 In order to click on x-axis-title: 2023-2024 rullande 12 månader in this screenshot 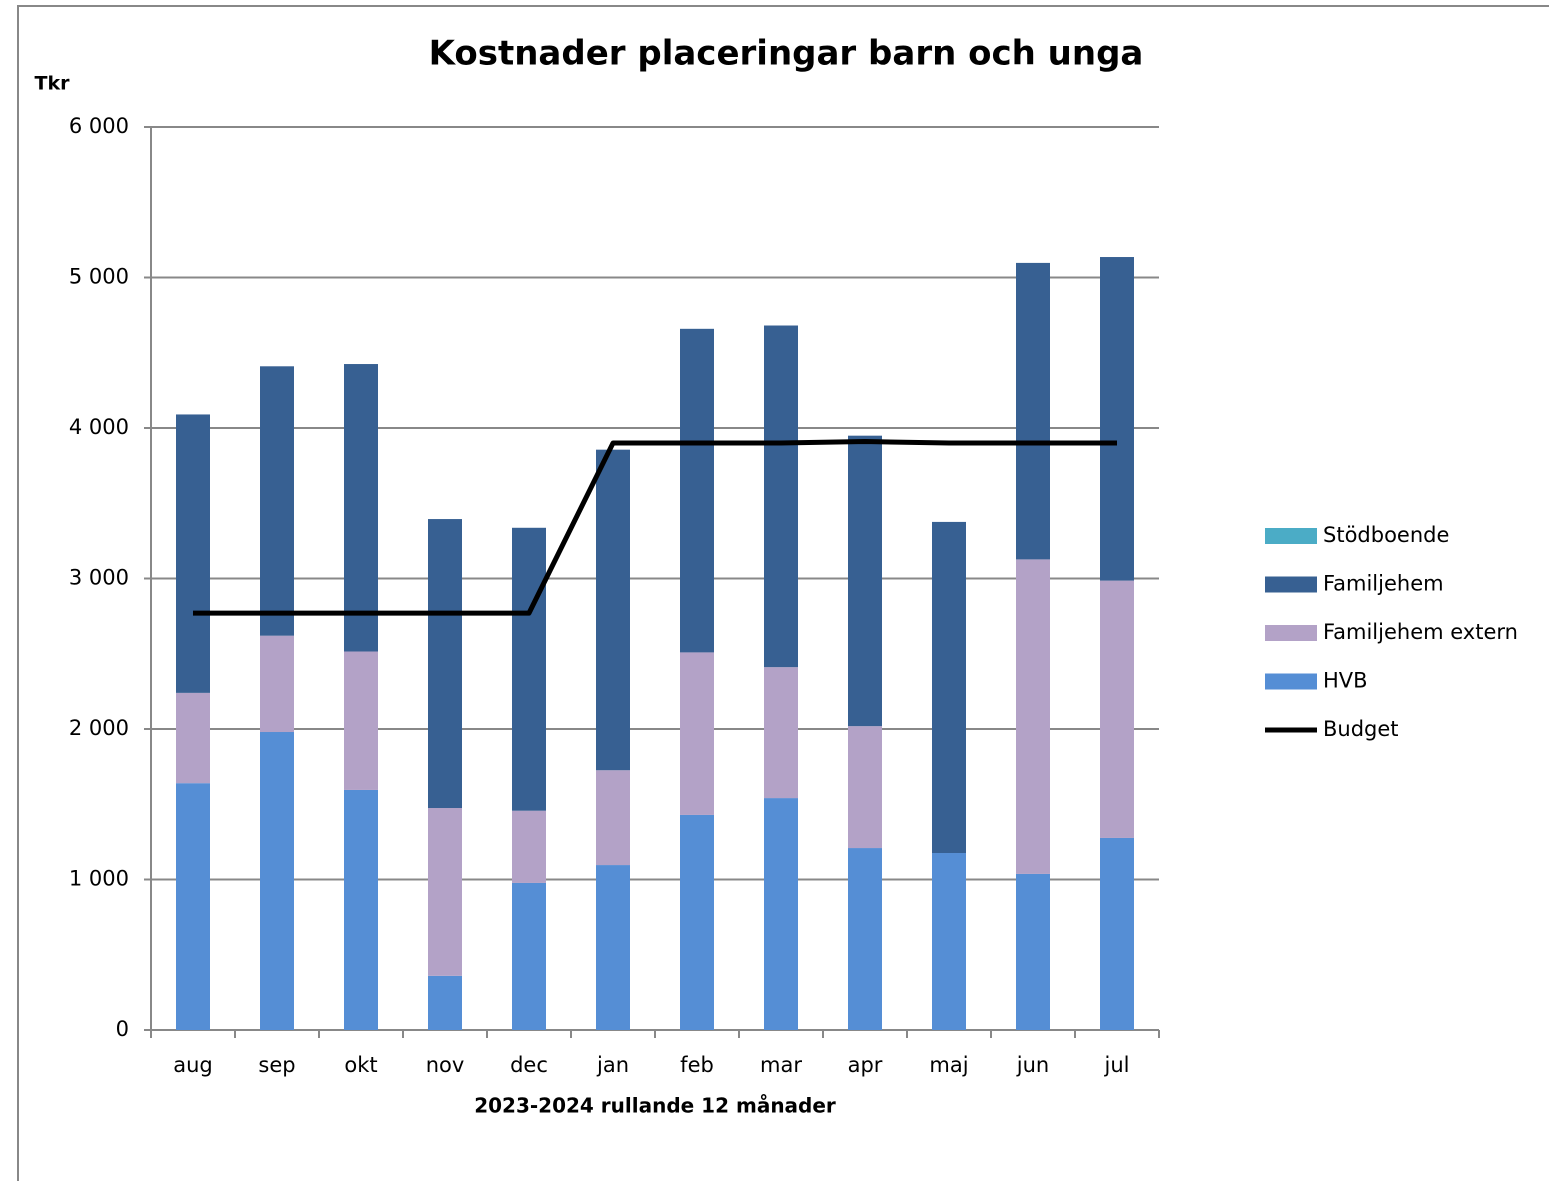, I will do `click(655, 1106)`.